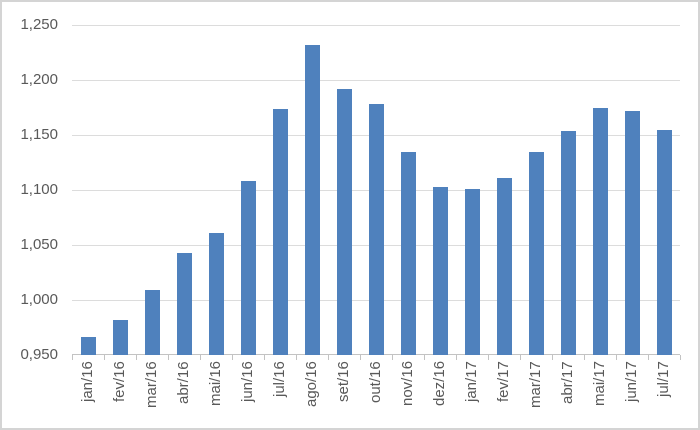  What do you see at coordinates (535, 384) in the screenshot?
I see `x-tick-label: mar/17` at bounding box center [535, 384].